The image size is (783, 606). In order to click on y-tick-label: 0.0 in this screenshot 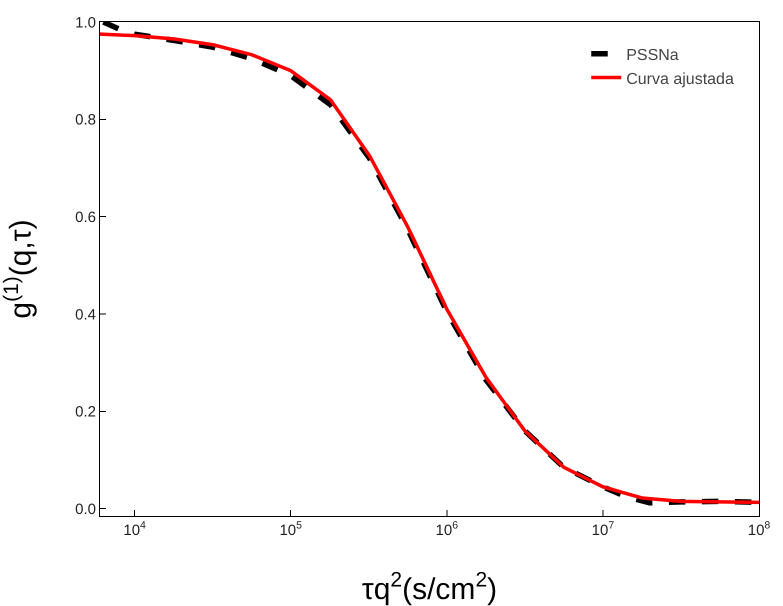, I will do `click(85, 509)`.